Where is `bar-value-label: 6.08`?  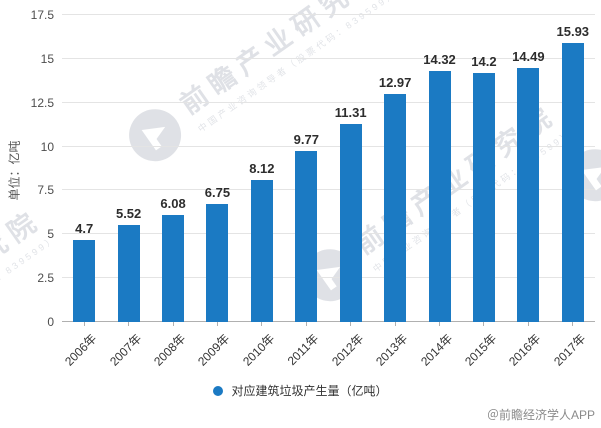
bar-value-label: 6.08 is located at coordinates (173, 204).